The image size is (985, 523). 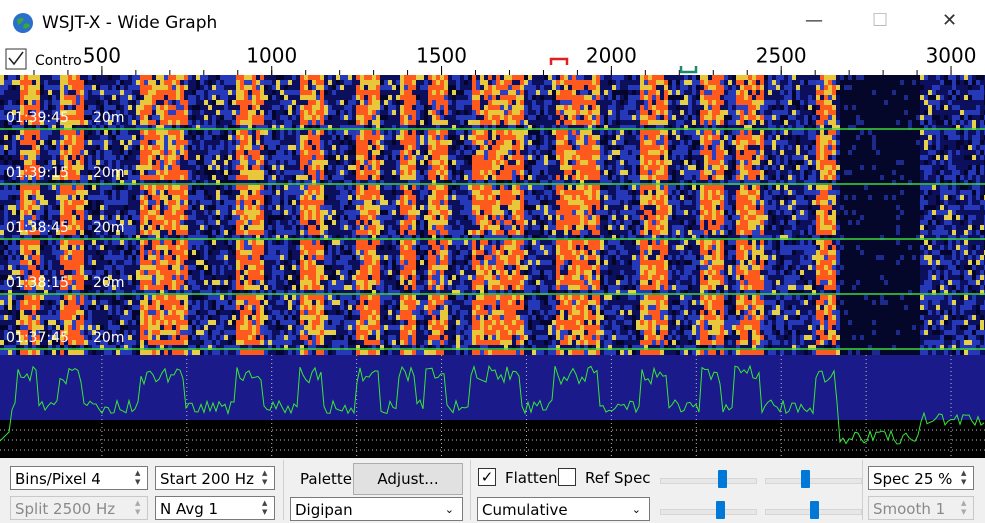 I want to click on maximize-button: ☐, so click(x=880, y=20).